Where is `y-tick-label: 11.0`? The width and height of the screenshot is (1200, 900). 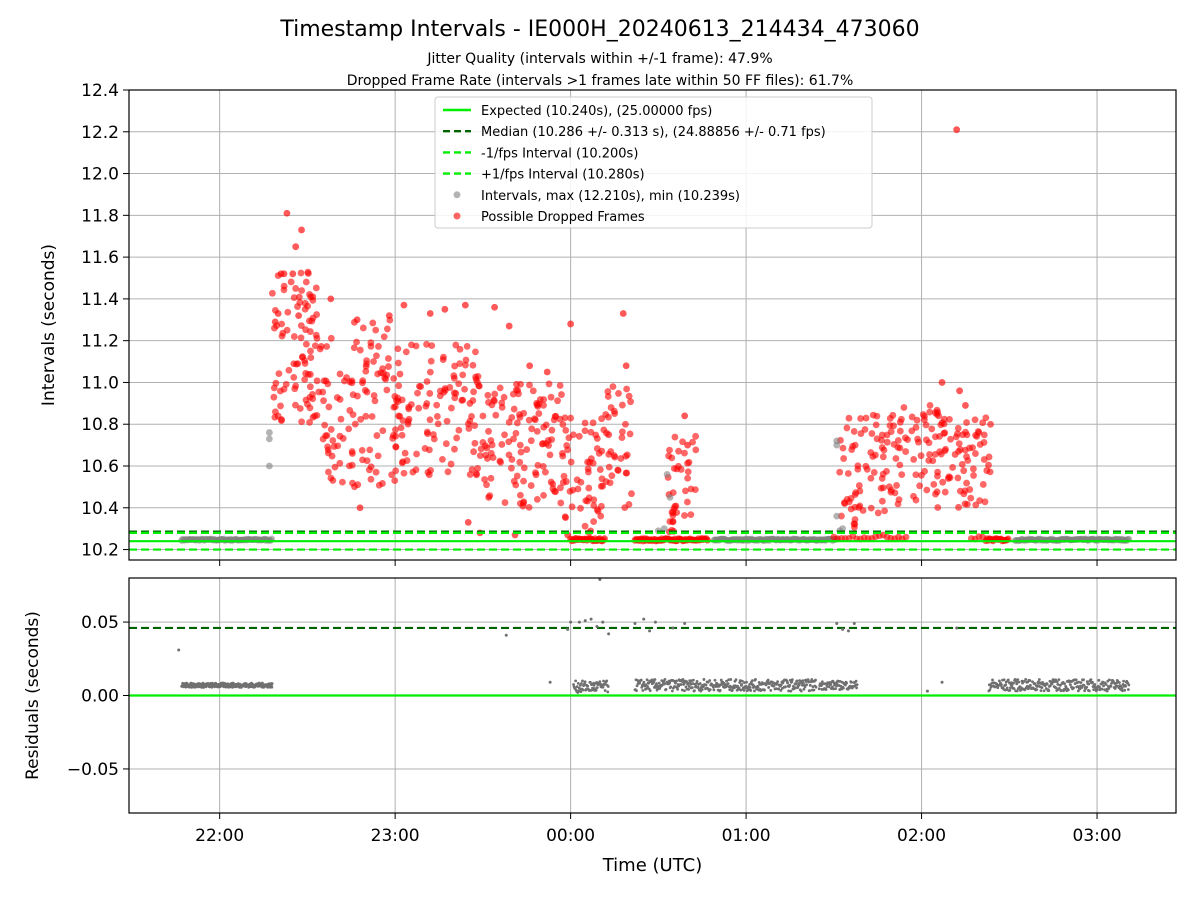
y-tick-label: 11.0 is located at coordinates (100, 383).